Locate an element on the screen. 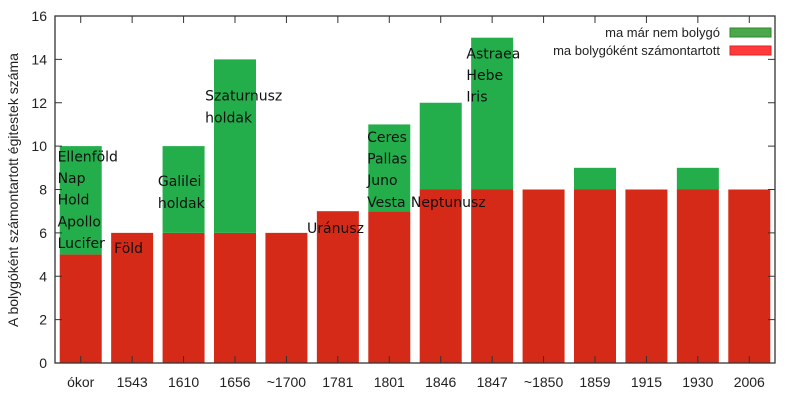  annotation-label: Juno is located at coordinates (381, 181).